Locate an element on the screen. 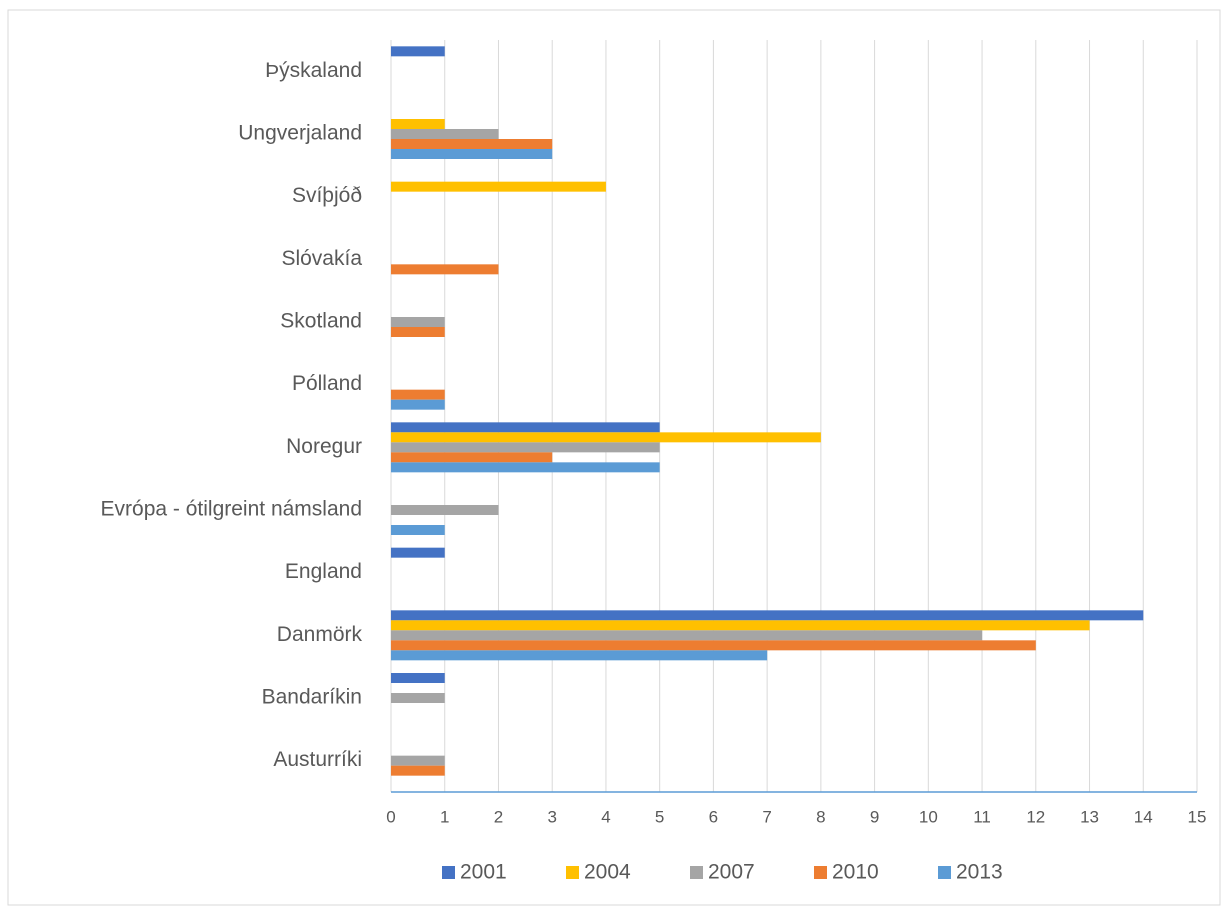 Image resolution: width=1228 pixels, height=911 pixels. legend-label: 2010 is located at coordinates (855, 872).